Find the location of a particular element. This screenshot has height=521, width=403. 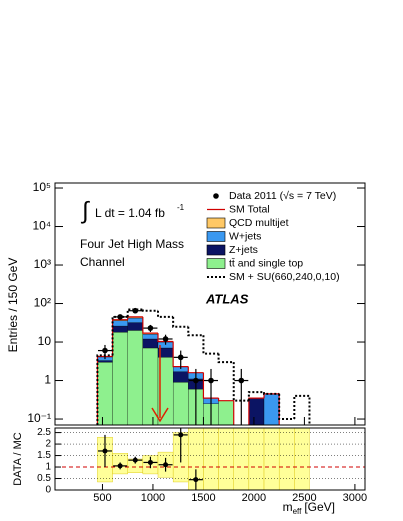

x-tick-label: 2500 is located at coordinates (304, 498).